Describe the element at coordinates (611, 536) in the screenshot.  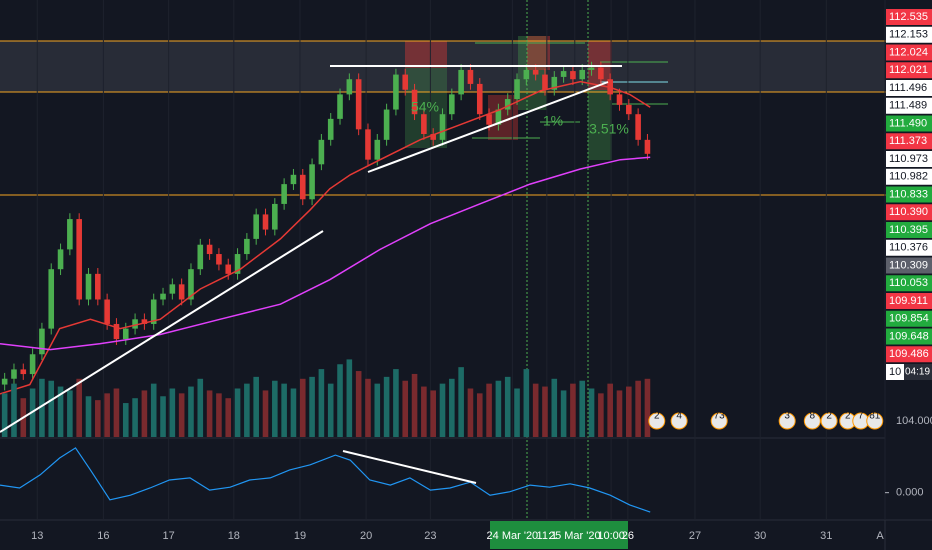
I see `x-tick-label: 10:00` at that location.